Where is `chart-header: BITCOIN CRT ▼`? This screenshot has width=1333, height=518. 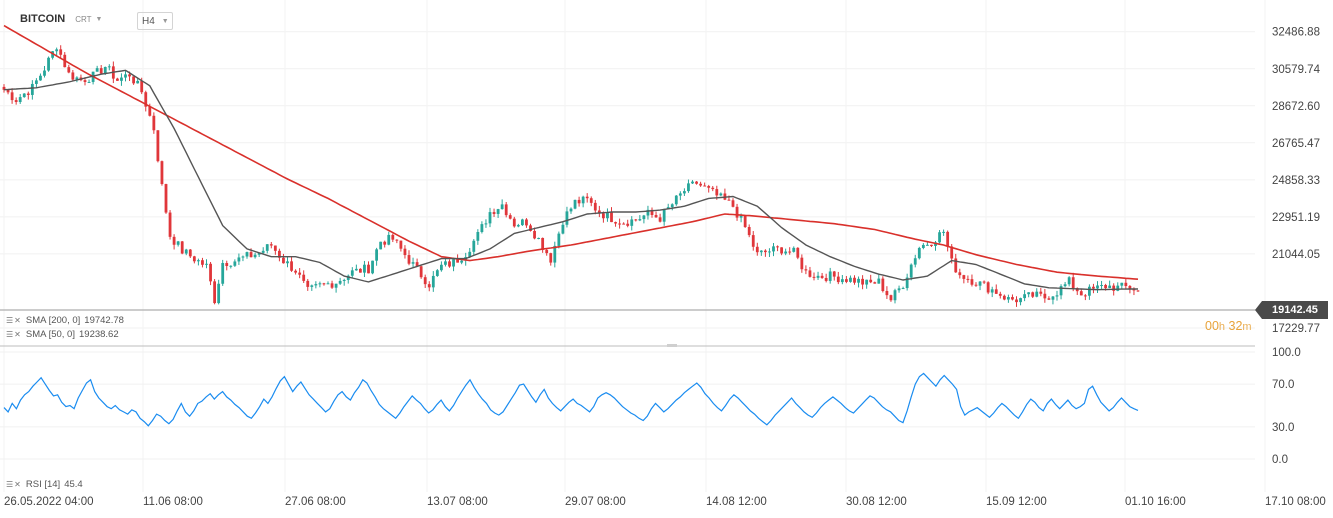 chart-header: BITCOIN CRT ▼ is located at coordinates (61, 19).